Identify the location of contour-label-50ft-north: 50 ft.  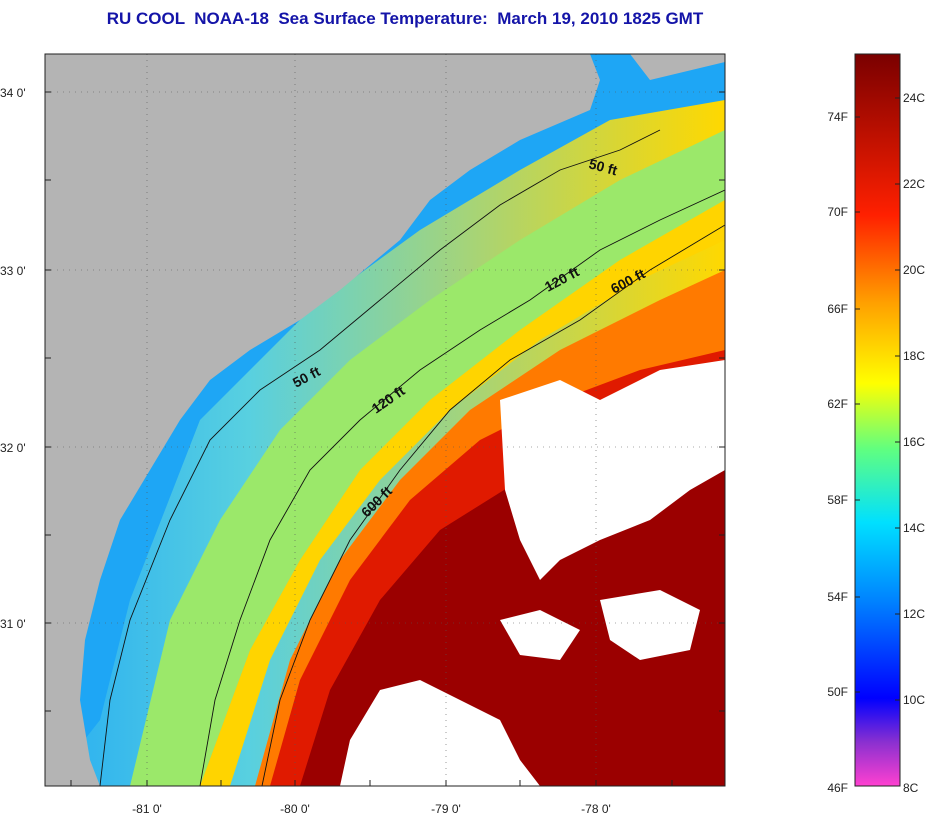
(603, 166).